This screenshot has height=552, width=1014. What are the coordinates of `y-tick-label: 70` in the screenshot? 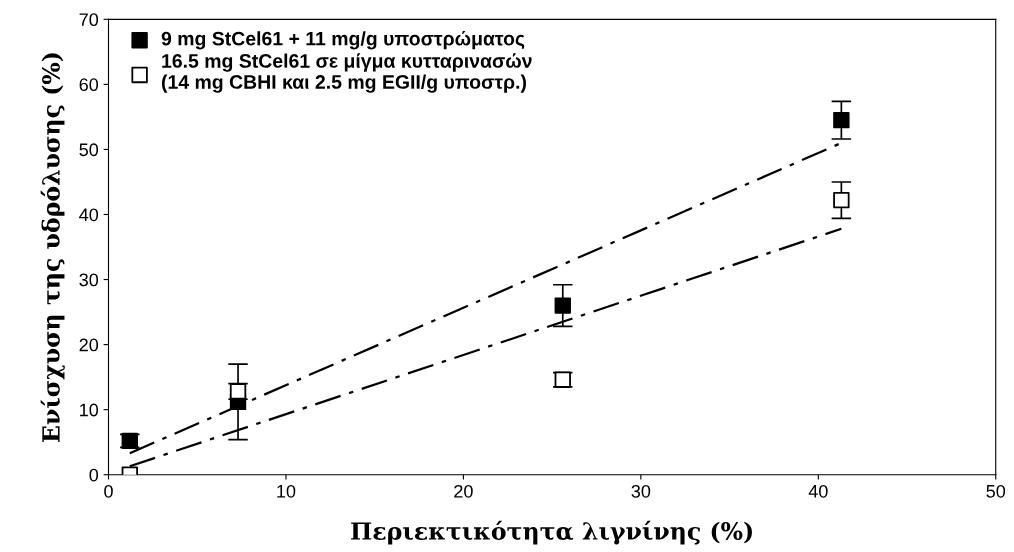 It's located at (89, 20).